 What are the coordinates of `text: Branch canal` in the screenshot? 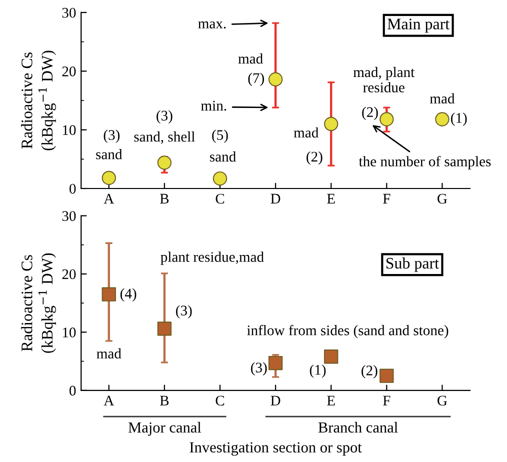 It's located at (358, 427).